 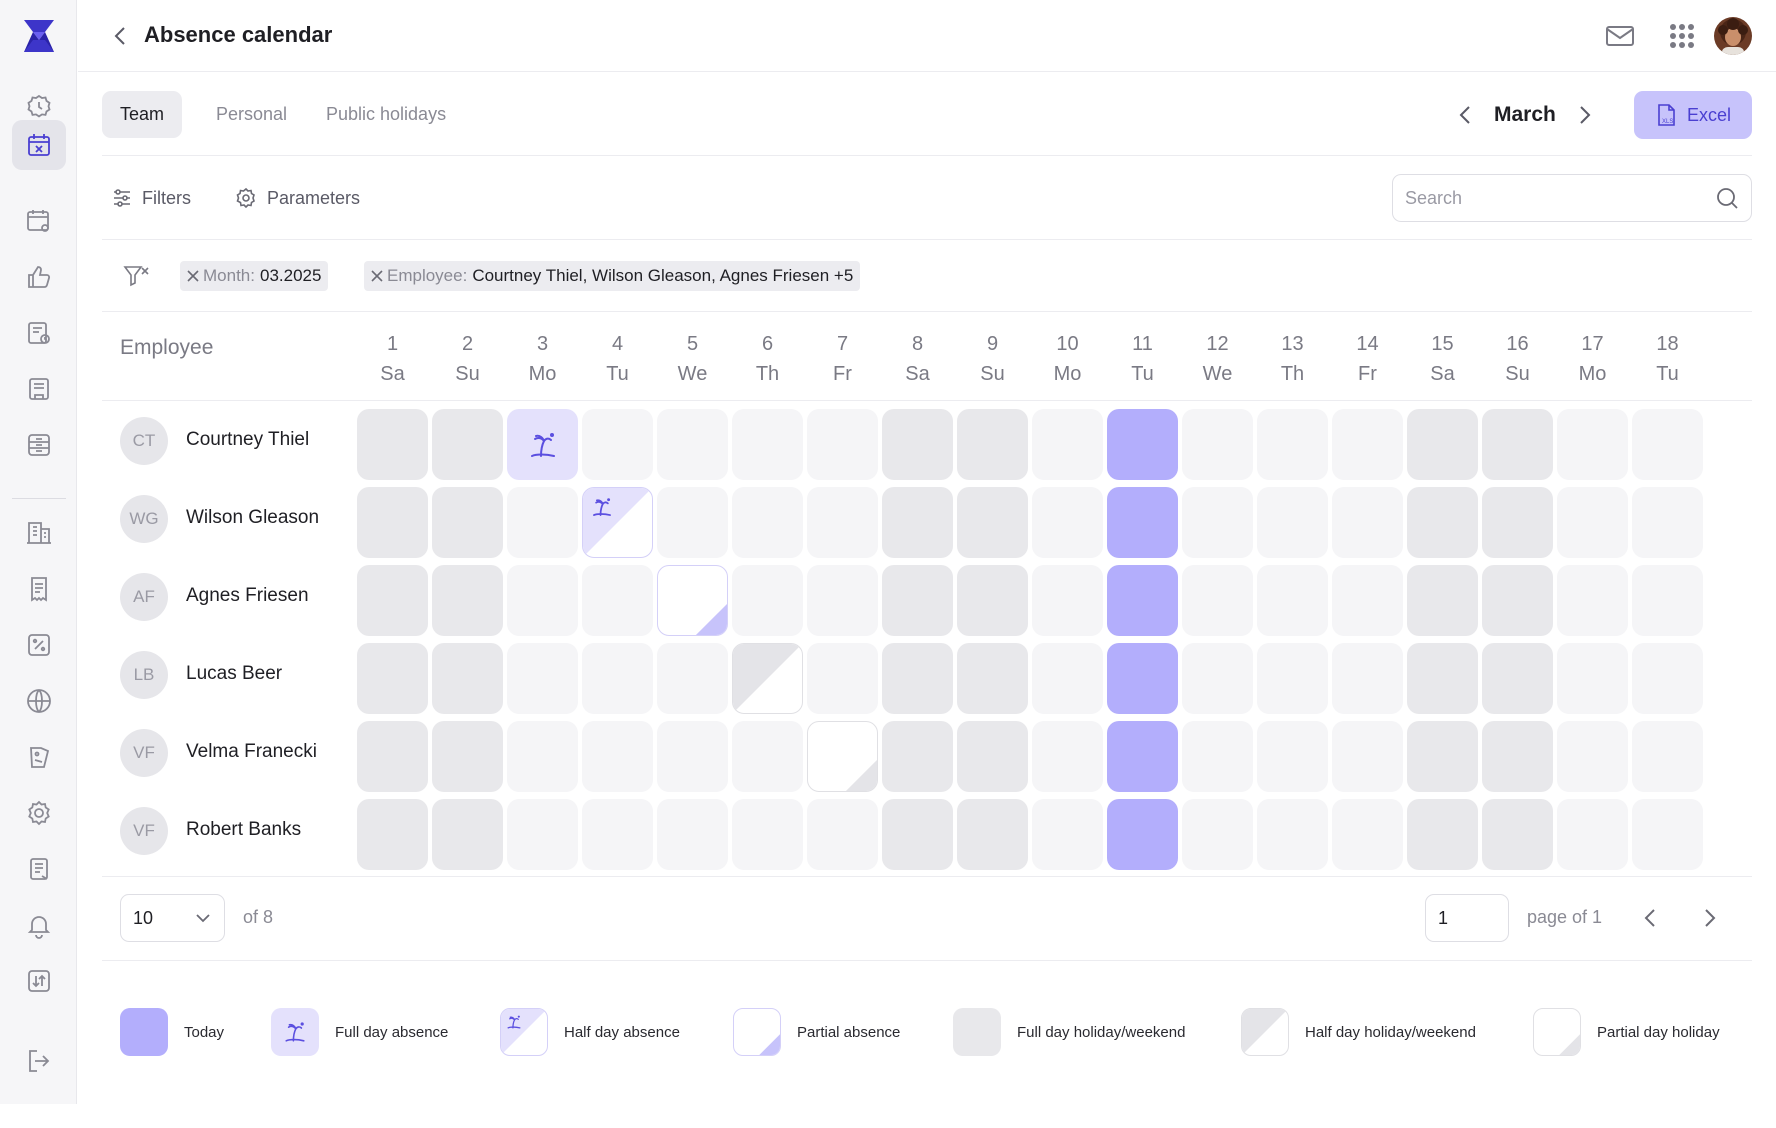 I want to click on sidebar-item-logout, so click(x=39, y=1061).